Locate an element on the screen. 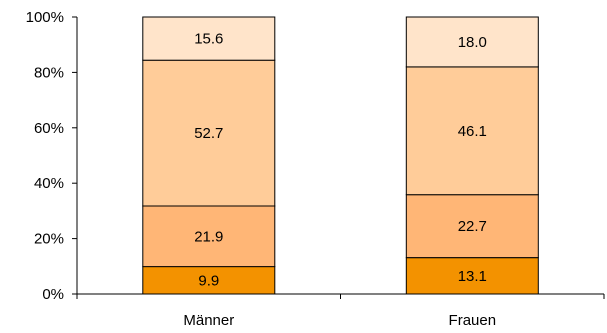 This screenshot has height=333, width=607. data-label-1-1: 22.7 is located at coordinates (472, 226).